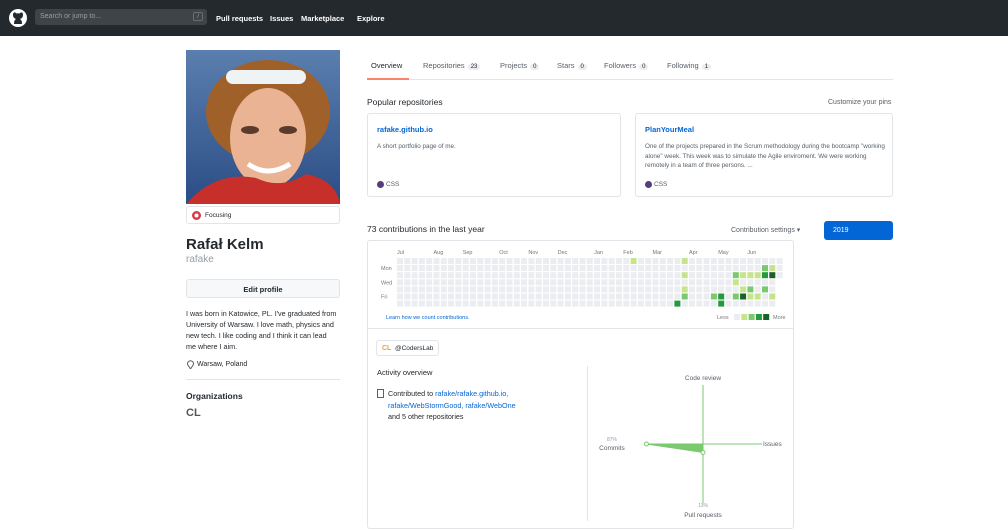  What do you see at coordinates (400, 253) in the screenshot?
I see `month-label: Jul` at bounding box center [400, 253].